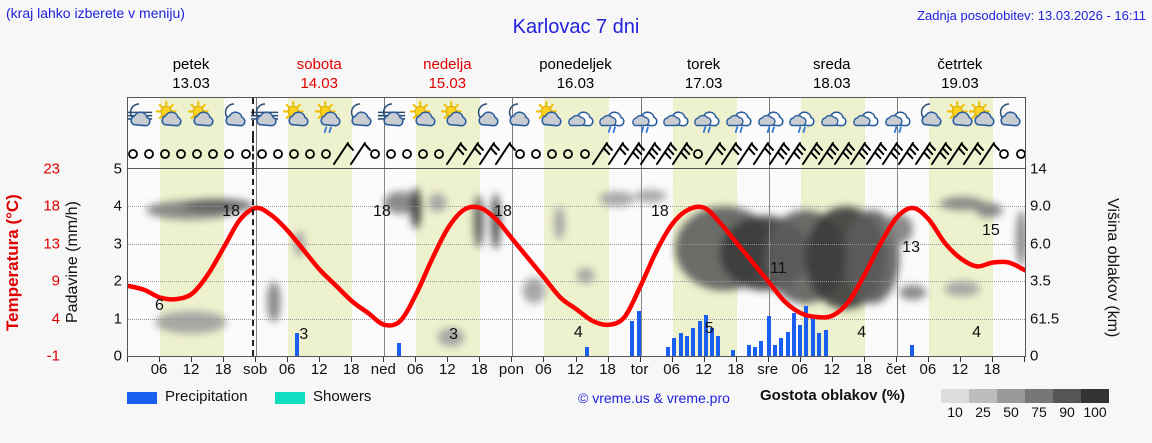 The image size is (1152, 443). Describe the element at coordinates (991, 230) in the screenshot. I see `temperature-label: 15` at that location.